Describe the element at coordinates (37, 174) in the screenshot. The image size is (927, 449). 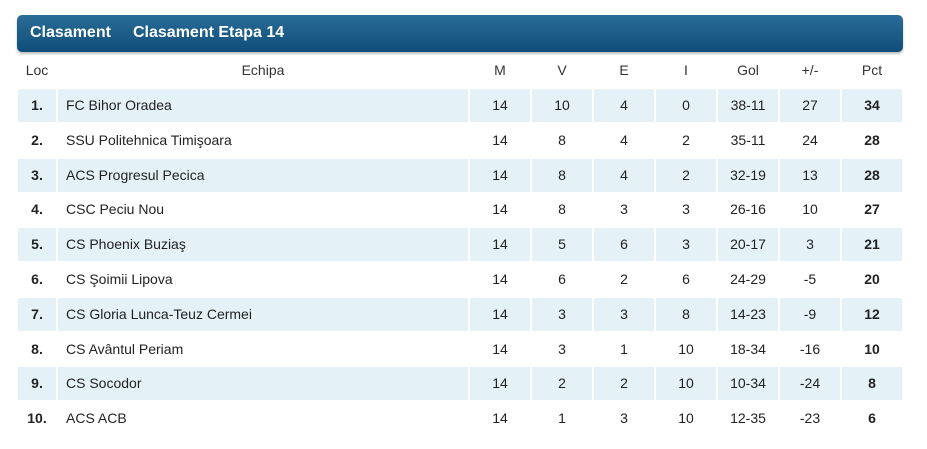
I see `table-cell: 3.` at that location.